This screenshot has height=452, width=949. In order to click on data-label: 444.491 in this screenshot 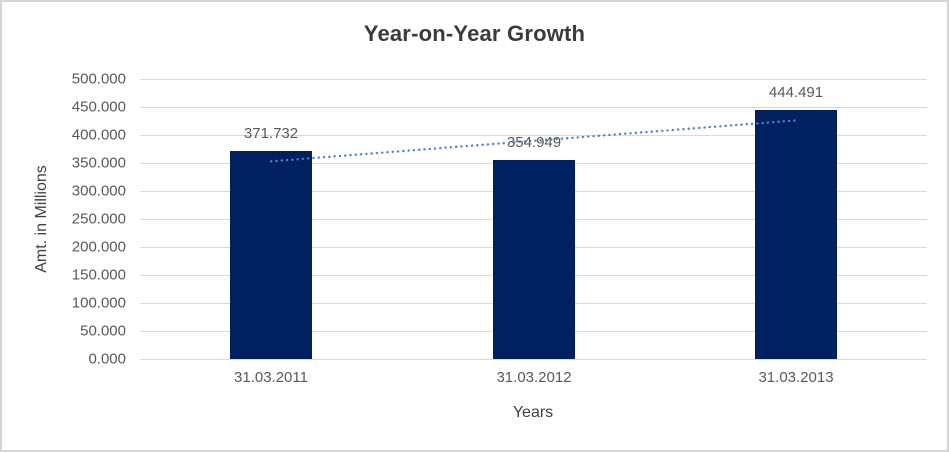, I will do `click(796, 92)`.